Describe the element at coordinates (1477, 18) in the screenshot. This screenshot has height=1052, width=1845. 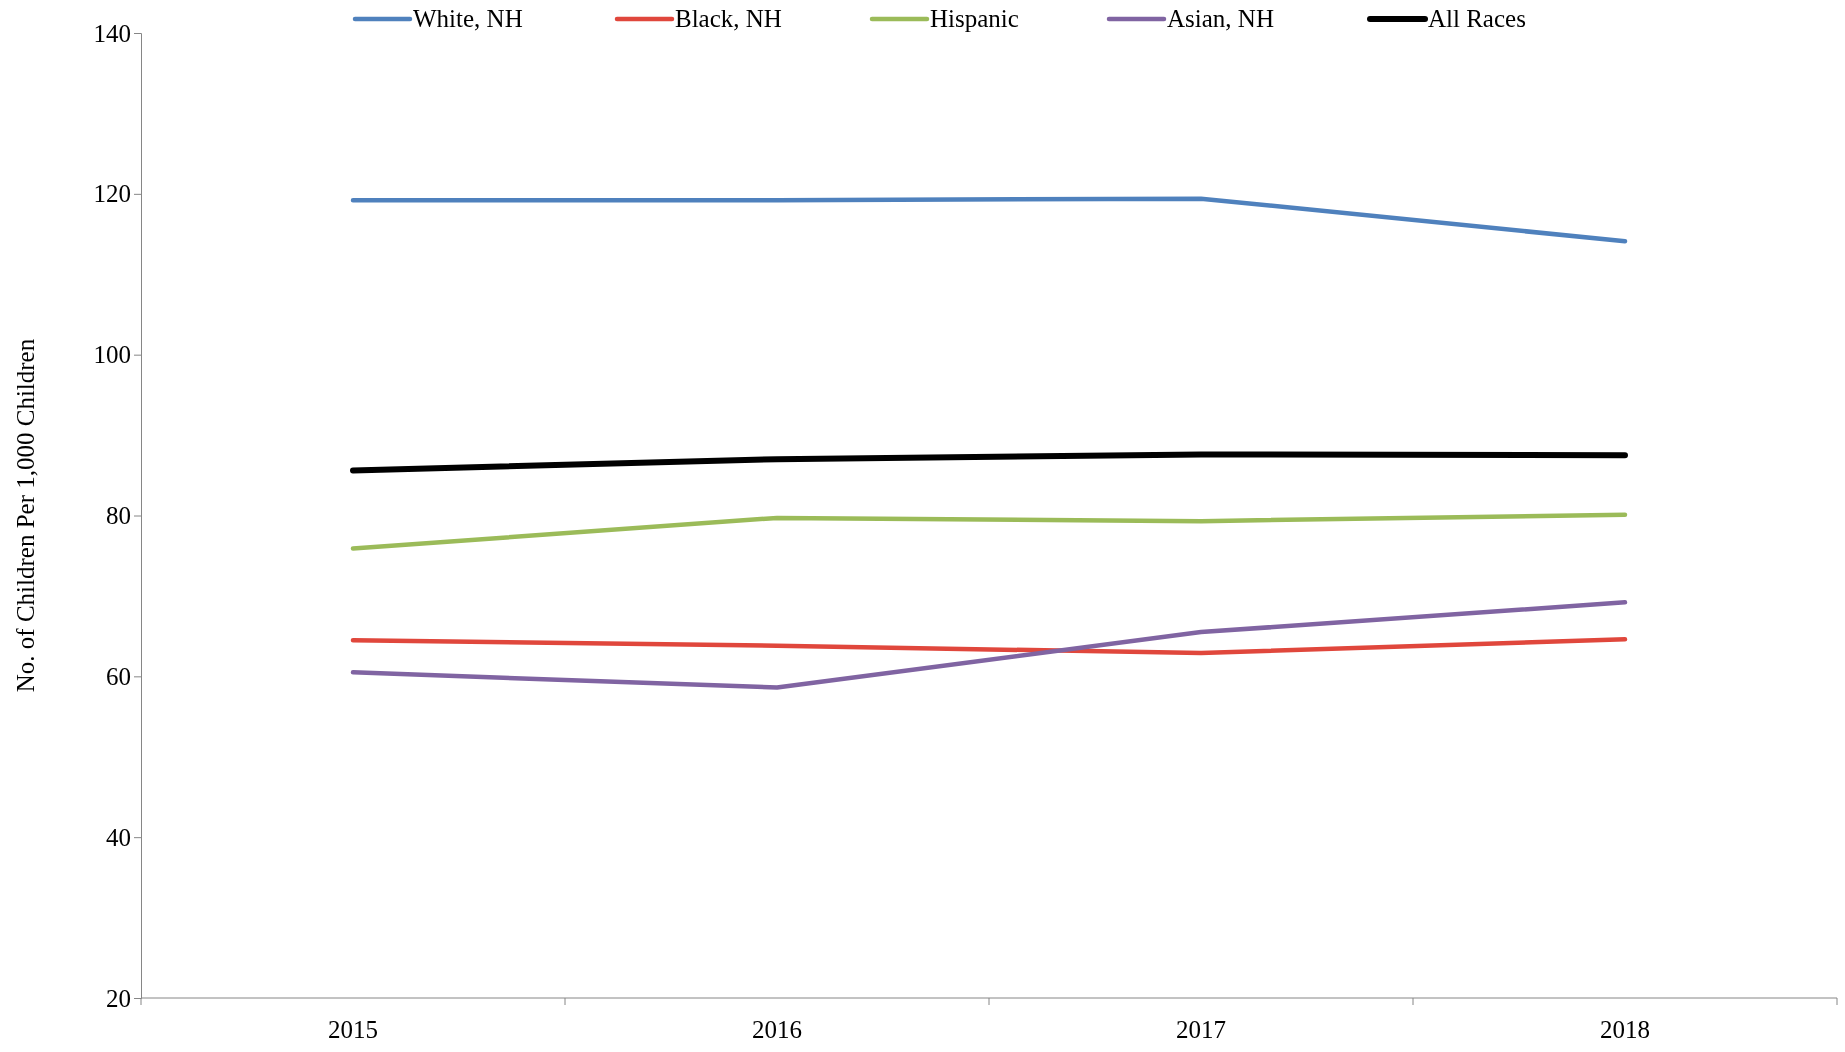
I see `legend-label: All Races` at that location.